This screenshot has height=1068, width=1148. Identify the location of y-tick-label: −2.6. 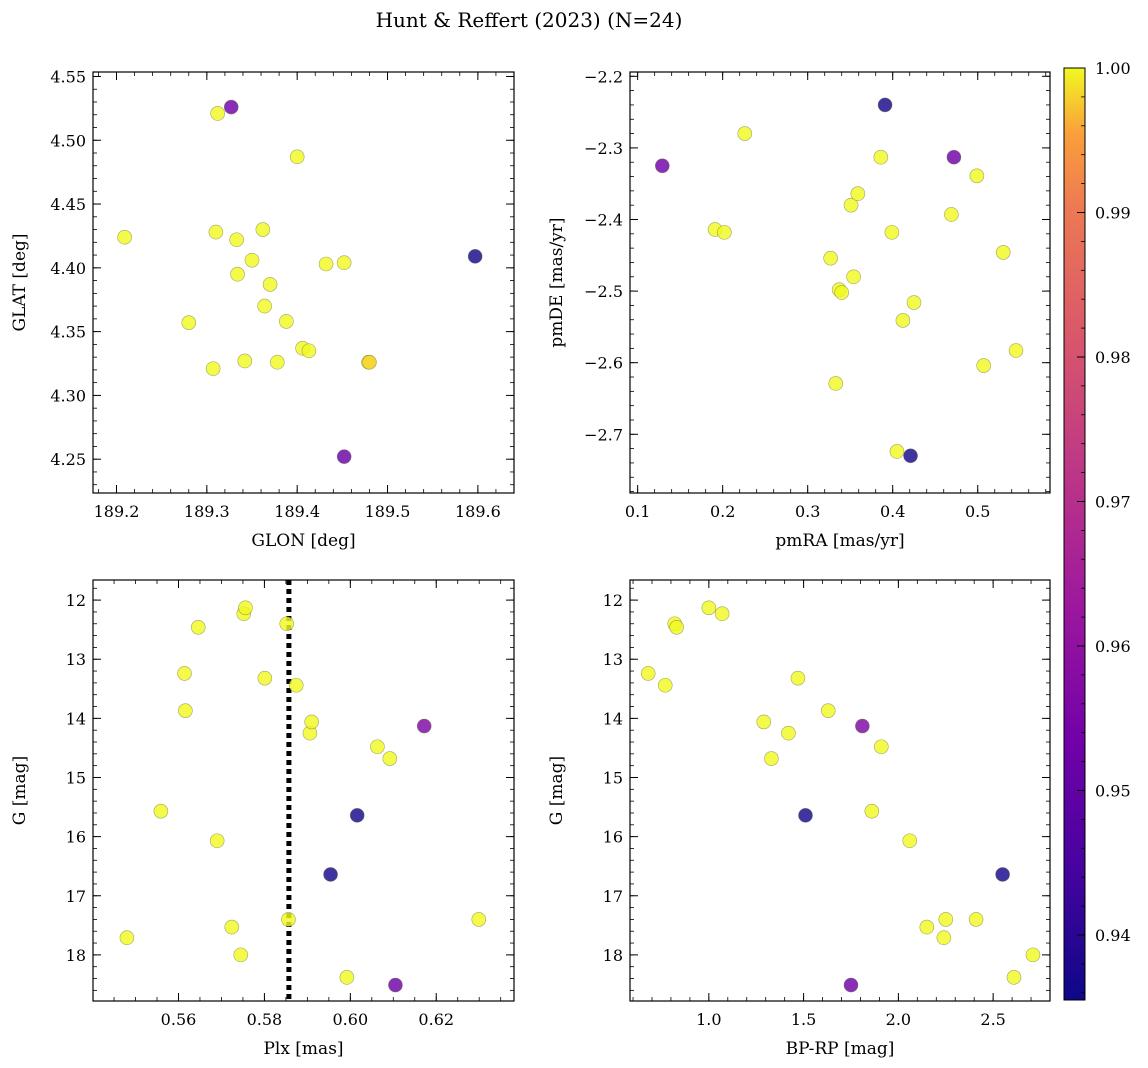
(603, 363).